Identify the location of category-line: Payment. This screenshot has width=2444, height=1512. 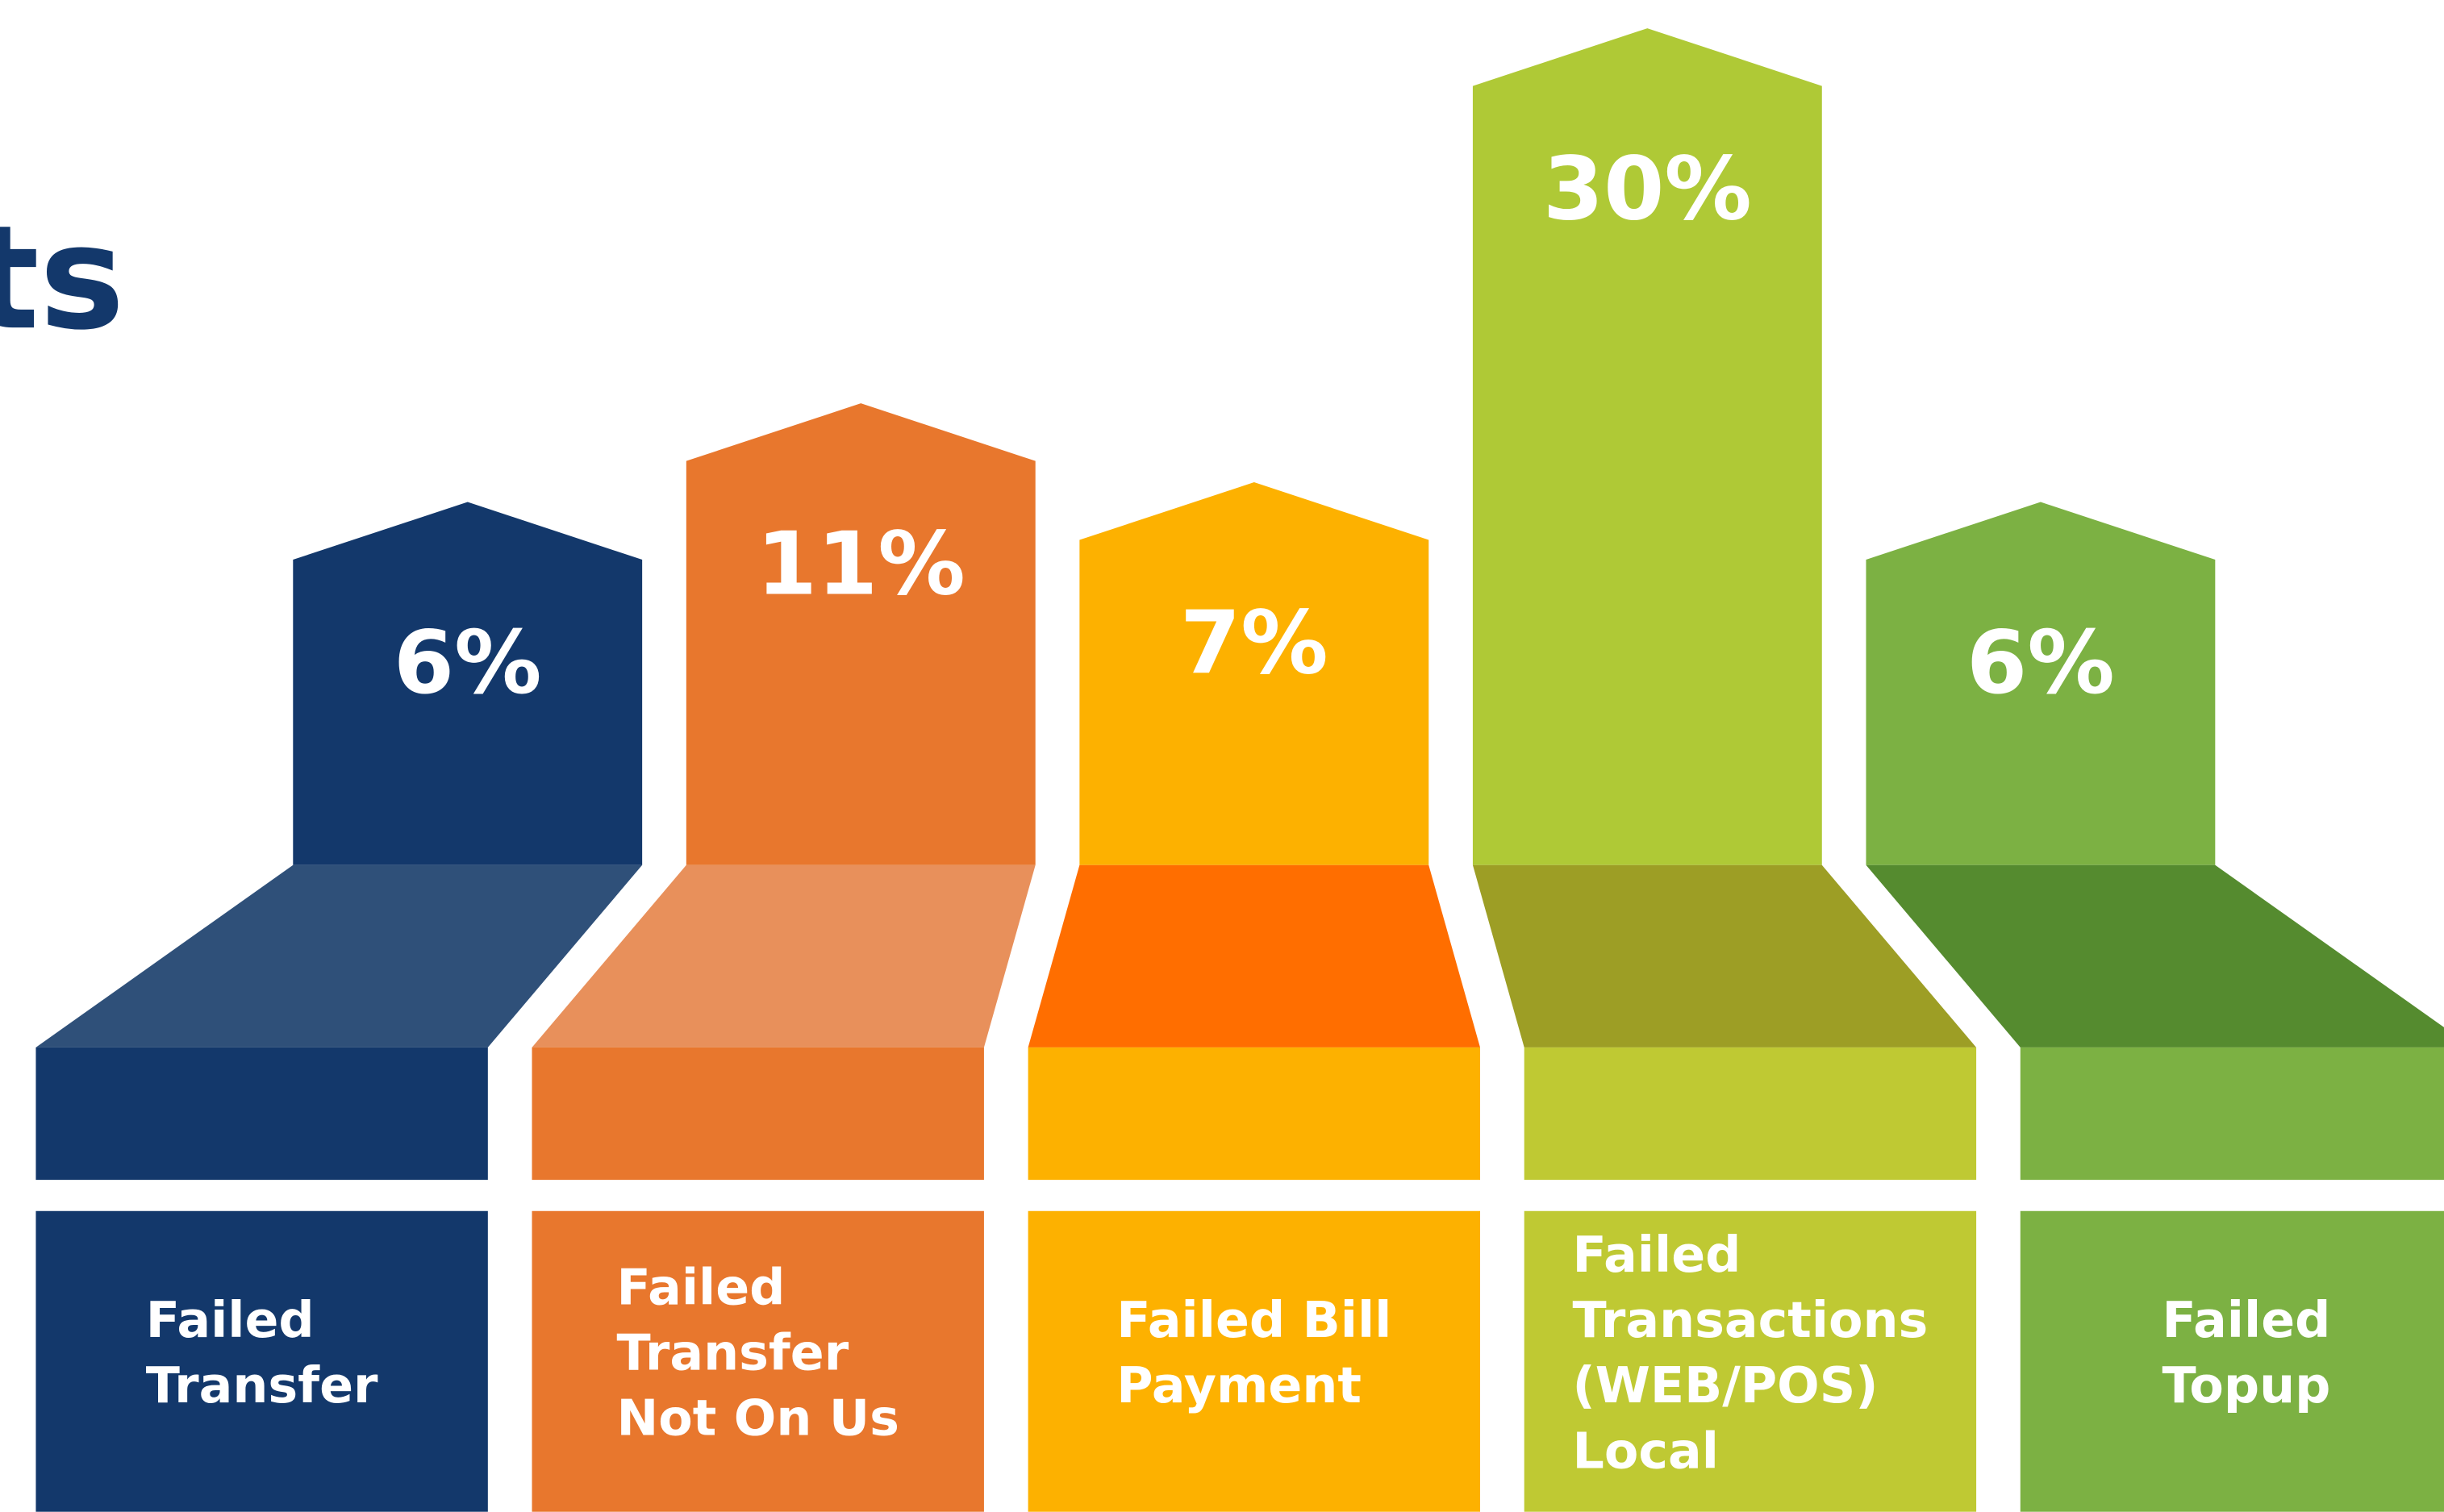
(1239, 1385).